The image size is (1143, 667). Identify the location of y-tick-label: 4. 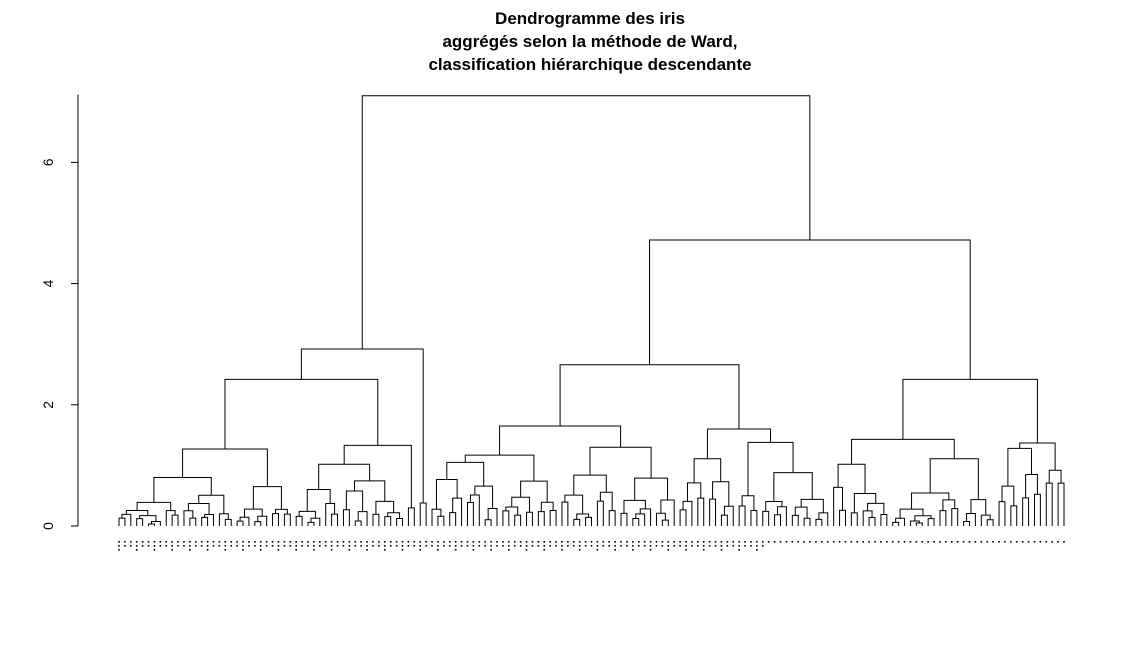
(48, 283).